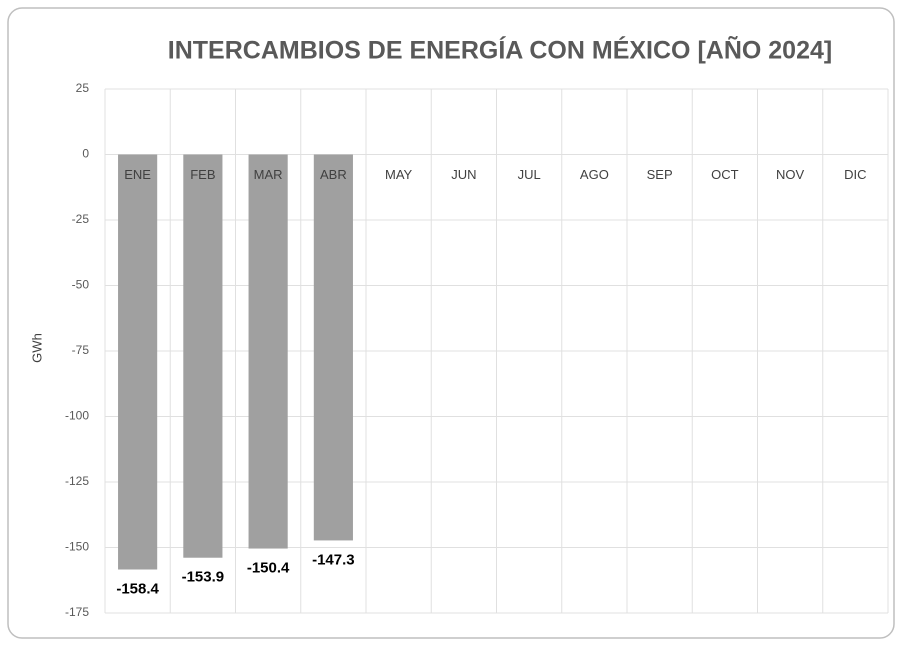 The height and width of the screenshot is (646, 902). I want to click on x-tick-label: JUN, so click(463, 174).